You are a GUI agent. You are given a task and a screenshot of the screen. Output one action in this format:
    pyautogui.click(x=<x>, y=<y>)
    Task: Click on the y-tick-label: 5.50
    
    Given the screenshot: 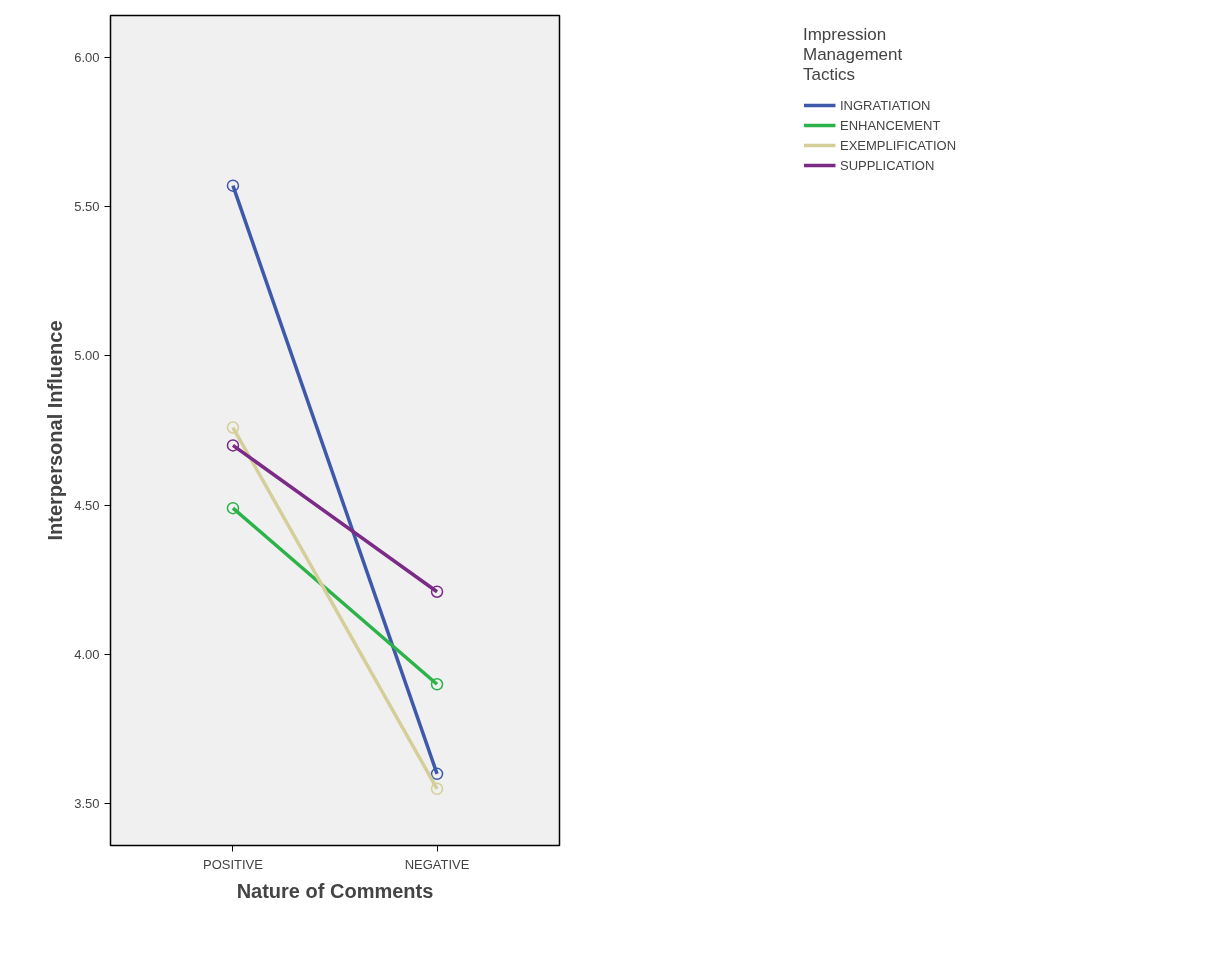 What is the action you would take?
    pyautogui.click(x=87, y=207)
    